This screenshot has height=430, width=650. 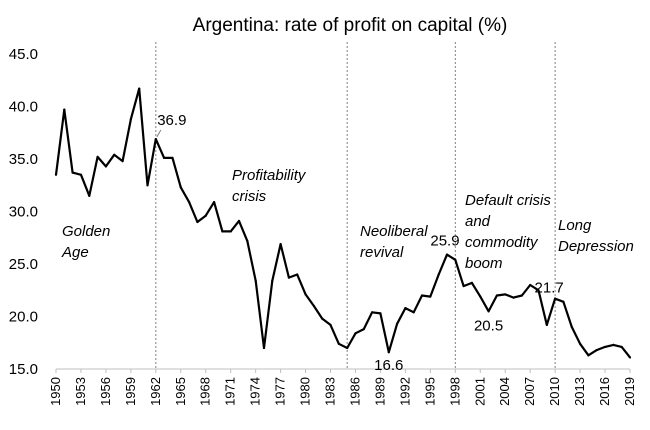 What do you see at coordinates (484, 263) in the screenshot?
I see `period-annotation: boom` at bounding box center [484, 263].